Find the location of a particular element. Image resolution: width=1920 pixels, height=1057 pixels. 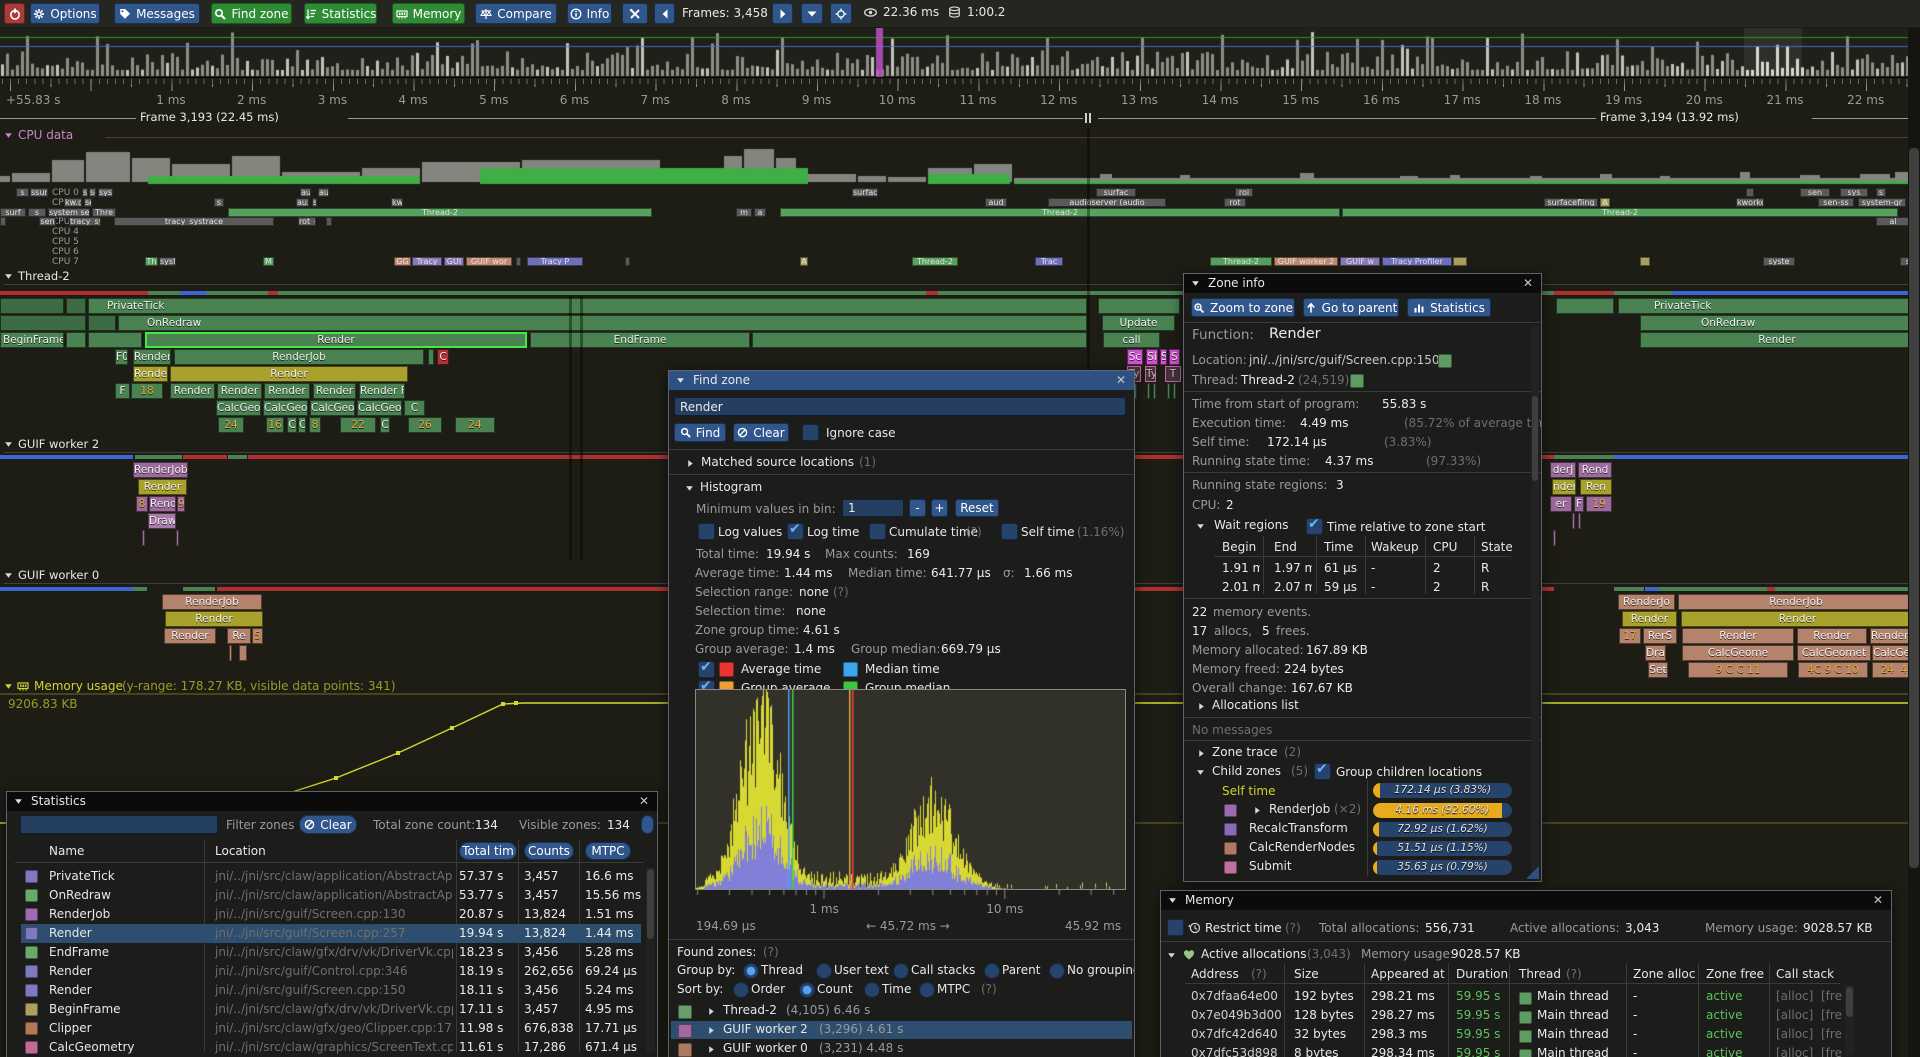

zone: Rend is located at coordinates (162, 504).